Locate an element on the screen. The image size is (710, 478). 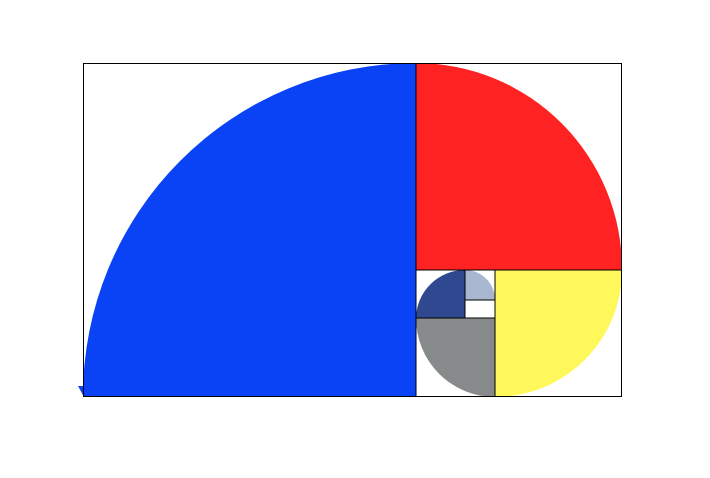
spiral-tip-marker is located at coordinates (81, 391).